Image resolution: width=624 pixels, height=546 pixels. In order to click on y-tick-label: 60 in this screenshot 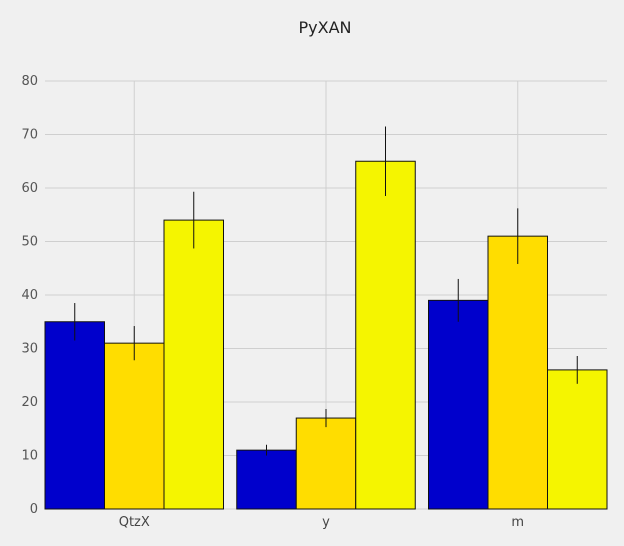, I will do `click(29, 188)`.